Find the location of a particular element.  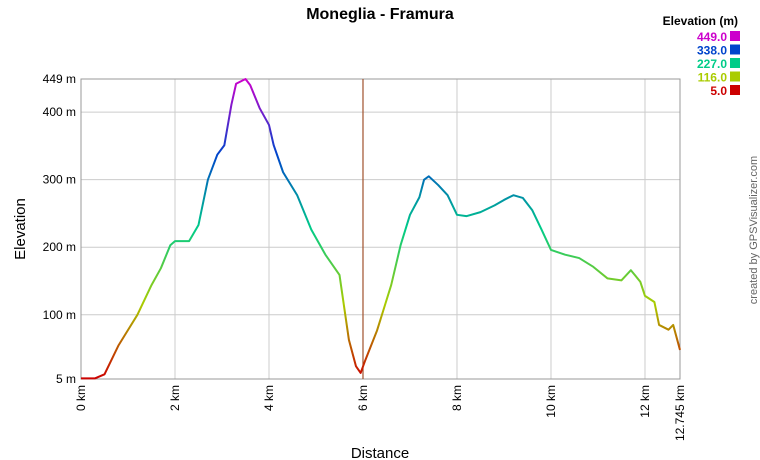

x-axis-label: Distance is located at coordinates (380, 452).